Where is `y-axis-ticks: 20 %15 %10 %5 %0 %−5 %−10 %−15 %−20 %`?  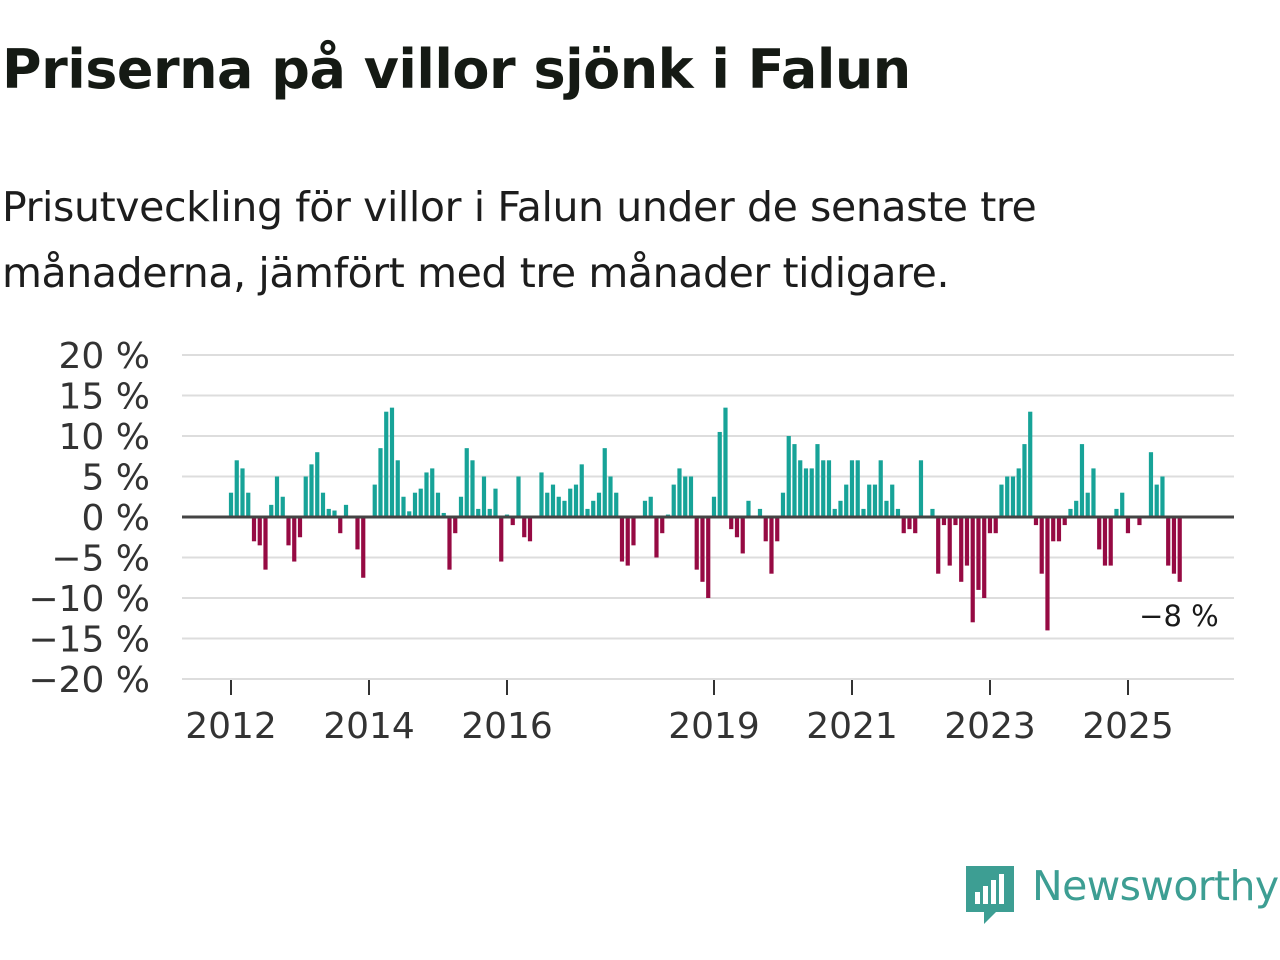
y-axis-ticks: 20 %15 %10 %5 %0 %−5 %−10 %−15 %−20 % is located at coordinates (89, 518).